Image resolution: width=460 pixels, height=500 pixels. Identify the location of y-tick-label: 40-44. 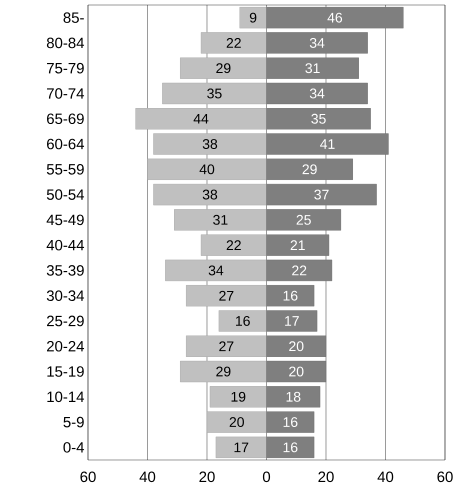
(65, 245).